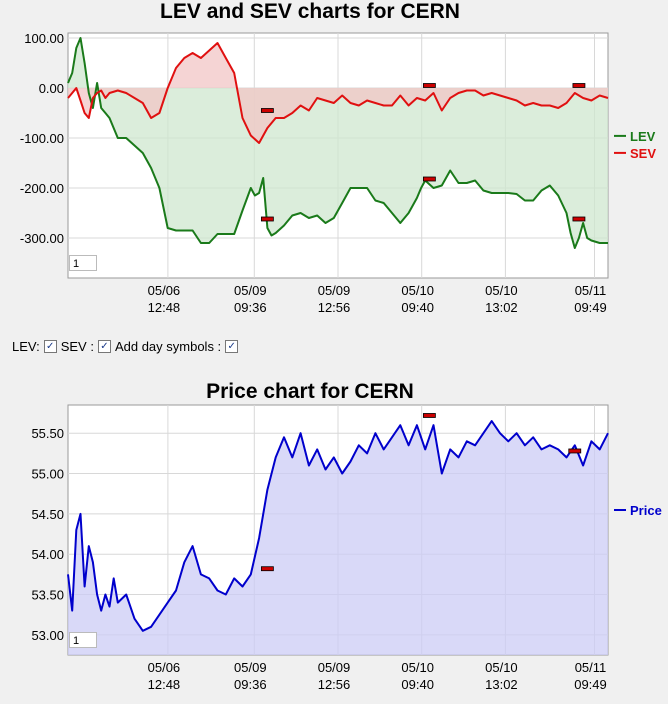 Image resolution: width=668 pixels, height=704 pixels. I want to click on lev-legend-label: LEV, so click(643, 136).